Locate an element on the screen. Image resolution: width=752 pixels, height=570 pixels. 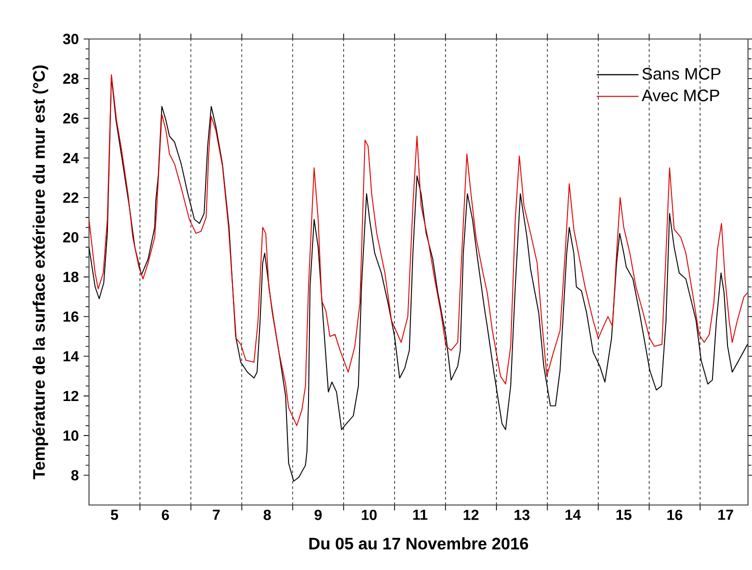
y-tick-label: 24 is located at coordinates (71, 158).